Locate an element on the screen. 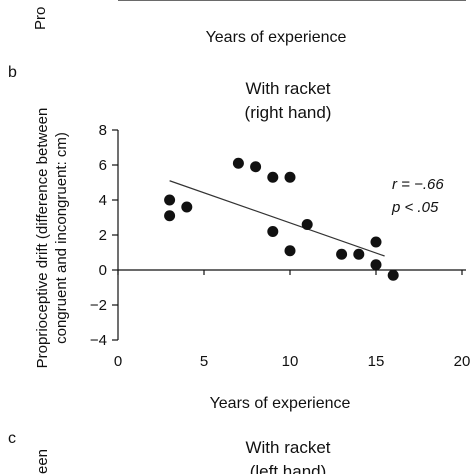  data-points is located at coordinates (281, 219).